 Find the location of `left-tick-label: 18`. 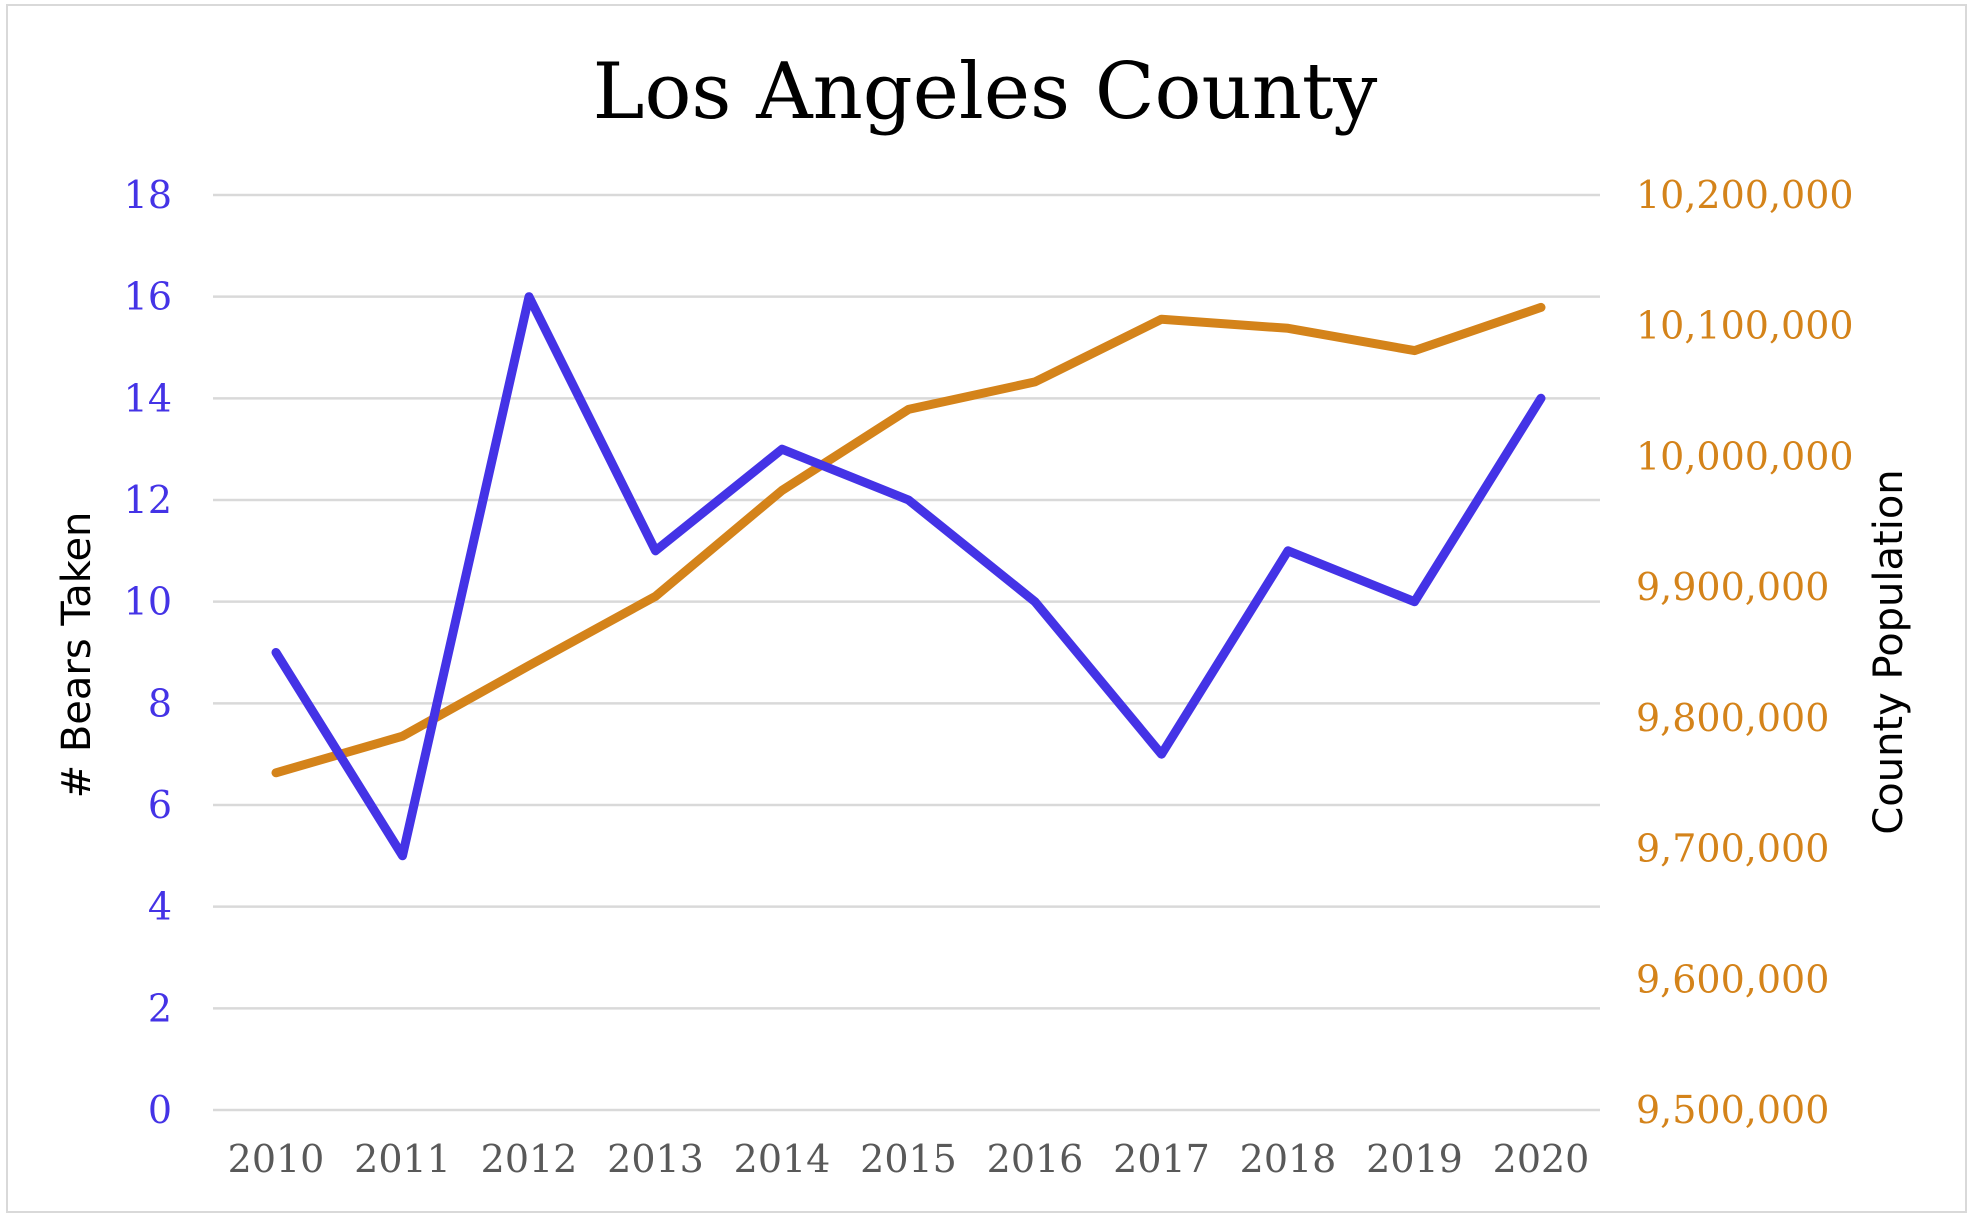

left-tick-label: 18 is located at coordinates (148, 195).